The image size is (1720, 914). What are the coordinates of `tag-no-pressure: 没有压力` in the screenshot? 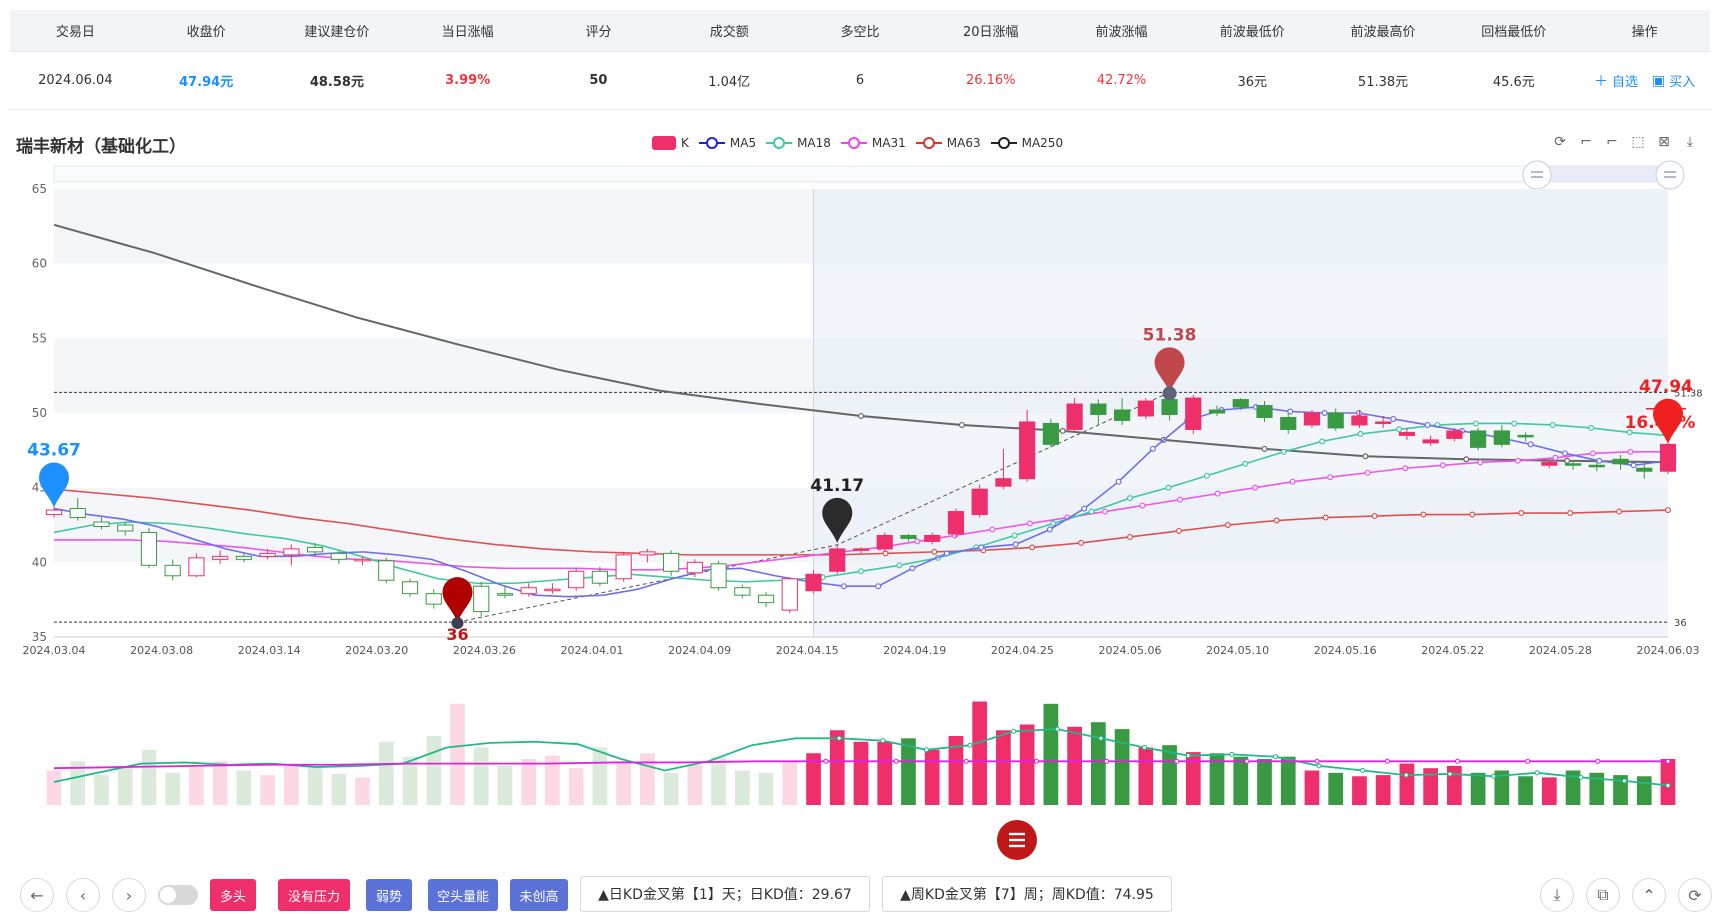 It's located at (314, 895).